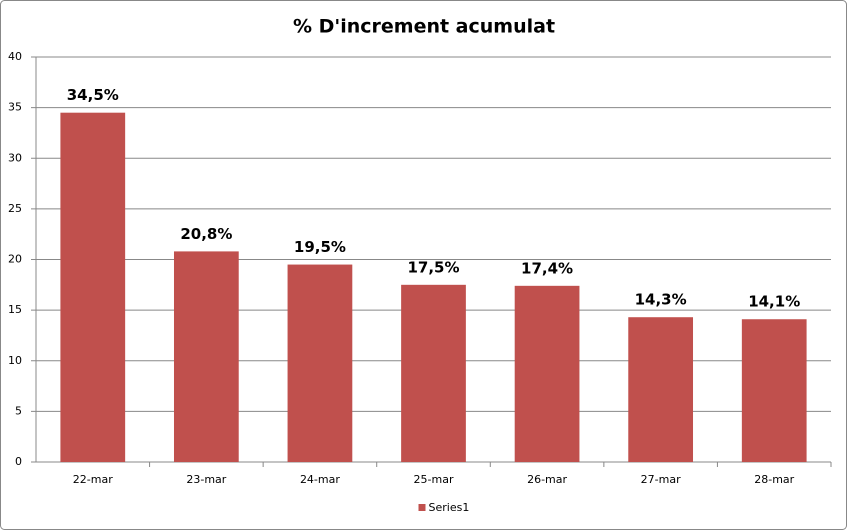 The image size is (847, 530). Describe the element at coordinates (15, 259) in the screenshot. I see `y-tick-label: 20` at that location.